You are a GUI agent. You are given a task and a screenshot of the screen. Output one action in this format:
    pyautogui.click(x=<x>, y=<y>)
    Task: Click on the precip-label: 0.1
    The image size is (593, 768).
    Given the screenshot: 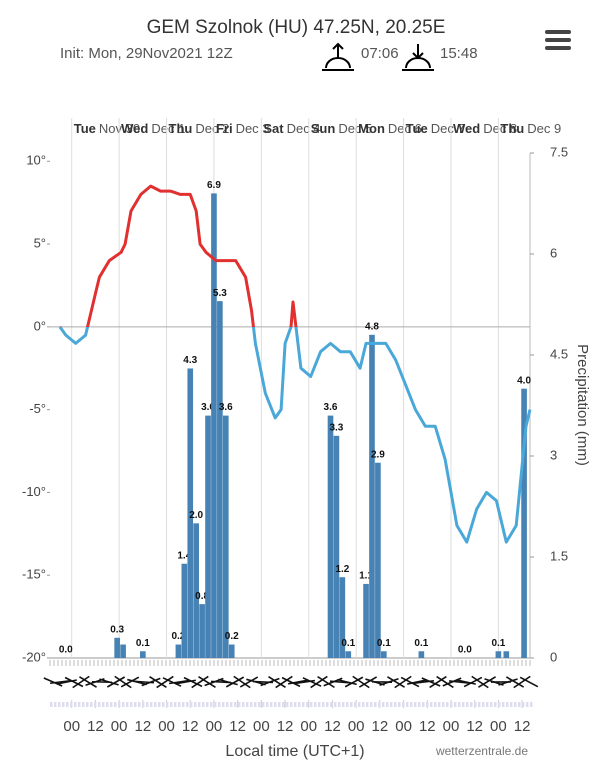 What is the action you would take?
    pyautogui.click(x=421, y=643)
    